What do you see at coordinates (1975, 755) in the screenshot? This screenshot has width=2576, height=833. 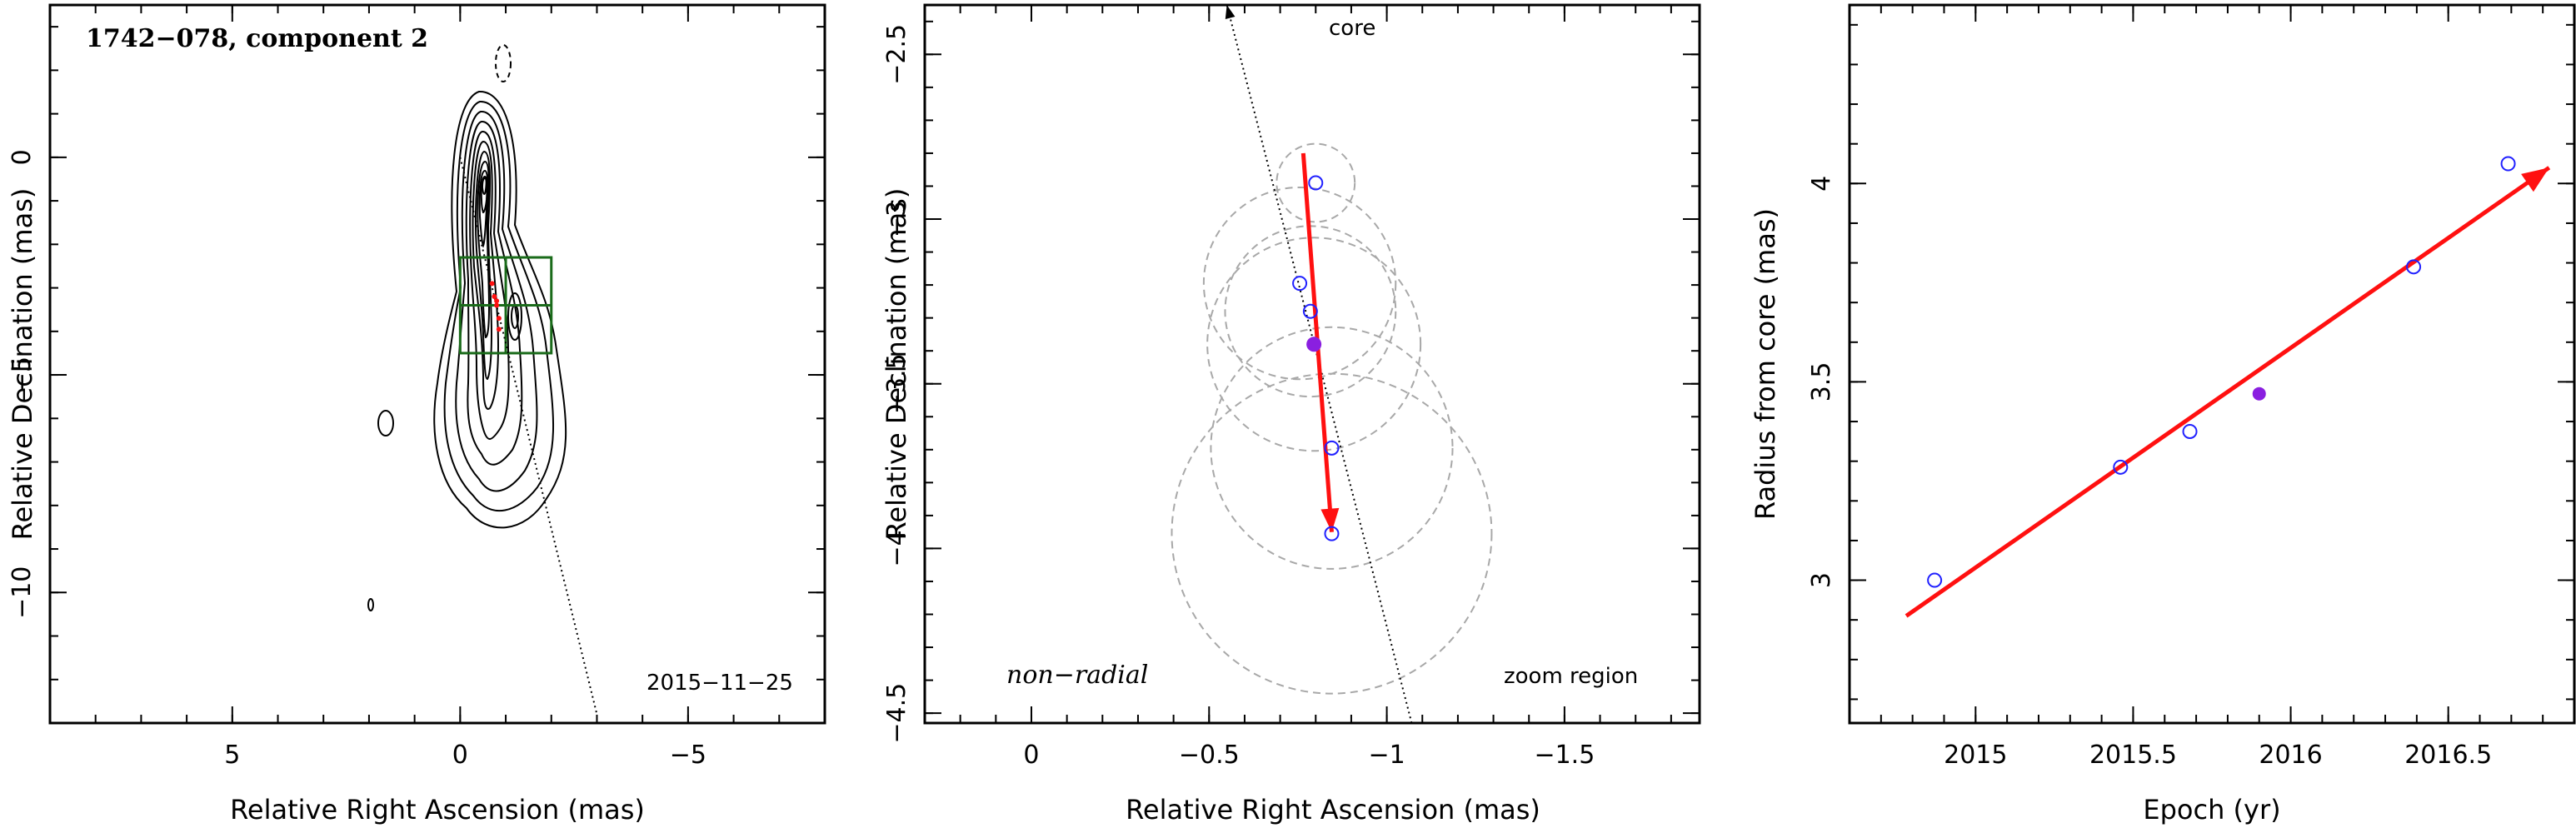 I see `x-tick-label: 2015` at bounding box center [1975, 755].